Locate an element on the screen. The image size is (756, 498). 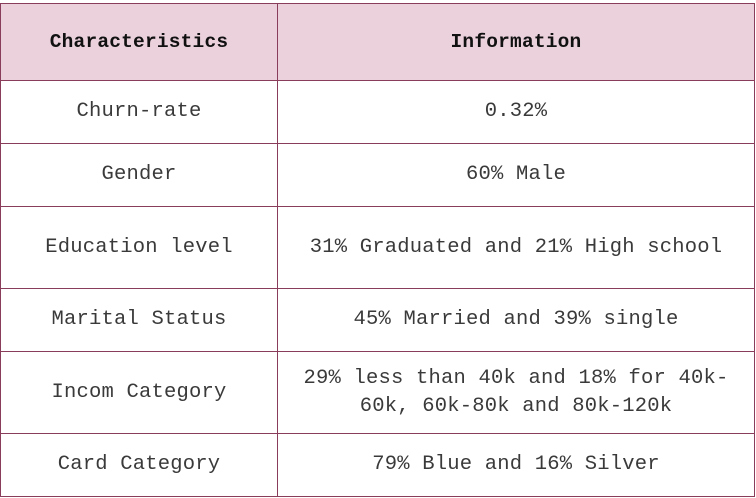
header-characteristics: Characteristics is located at coordinates (139, 42).